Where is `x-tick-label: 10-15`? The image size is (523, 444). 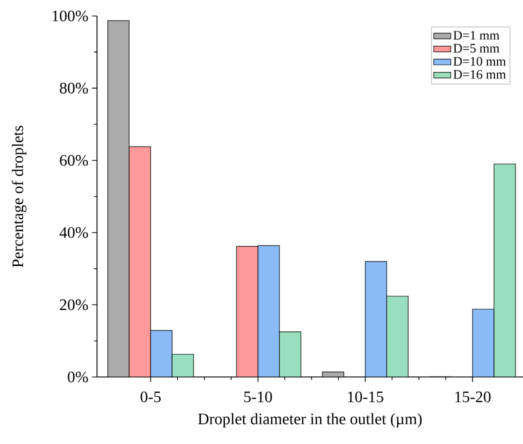
x-tick-label: 10-15 is located at coordinates (366, 397).